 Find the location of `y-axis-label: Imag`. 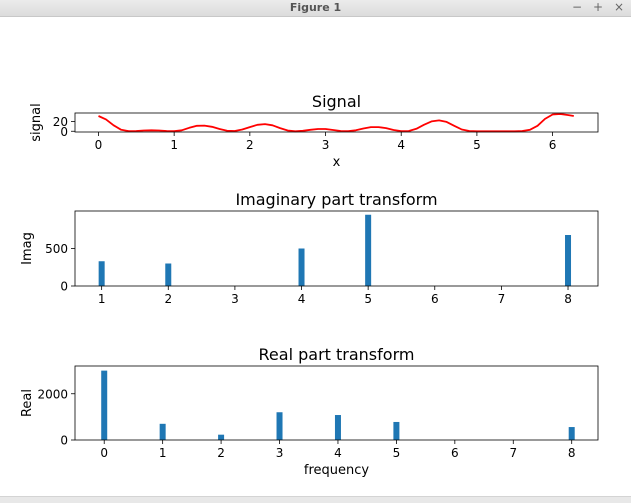

y-axis-label: Imag is located at coordinates (27, 248).